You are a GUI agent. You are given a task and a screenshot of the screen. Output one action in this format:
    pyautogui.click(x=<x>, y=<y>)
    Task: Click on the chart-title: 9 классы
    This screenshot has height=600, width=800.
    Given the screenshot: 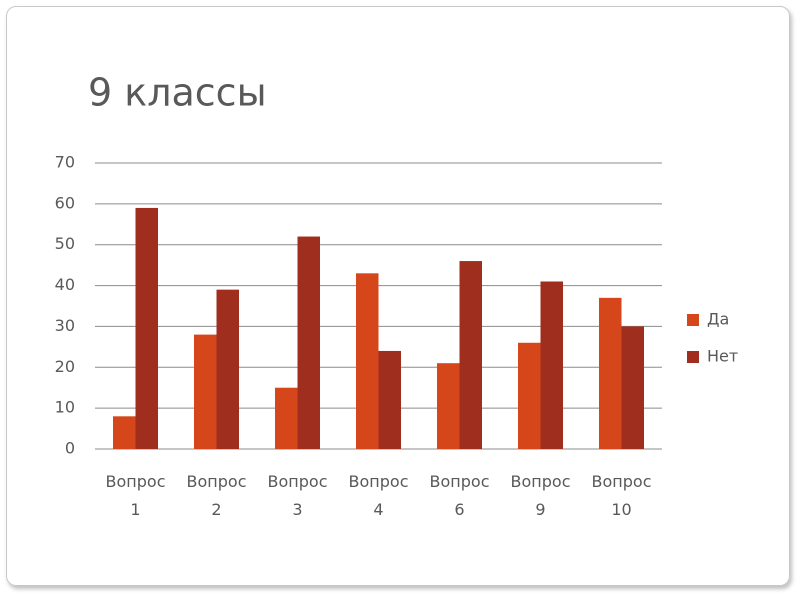 What is the action you would take?
    pyautogui.click(x=177, y=93)
    